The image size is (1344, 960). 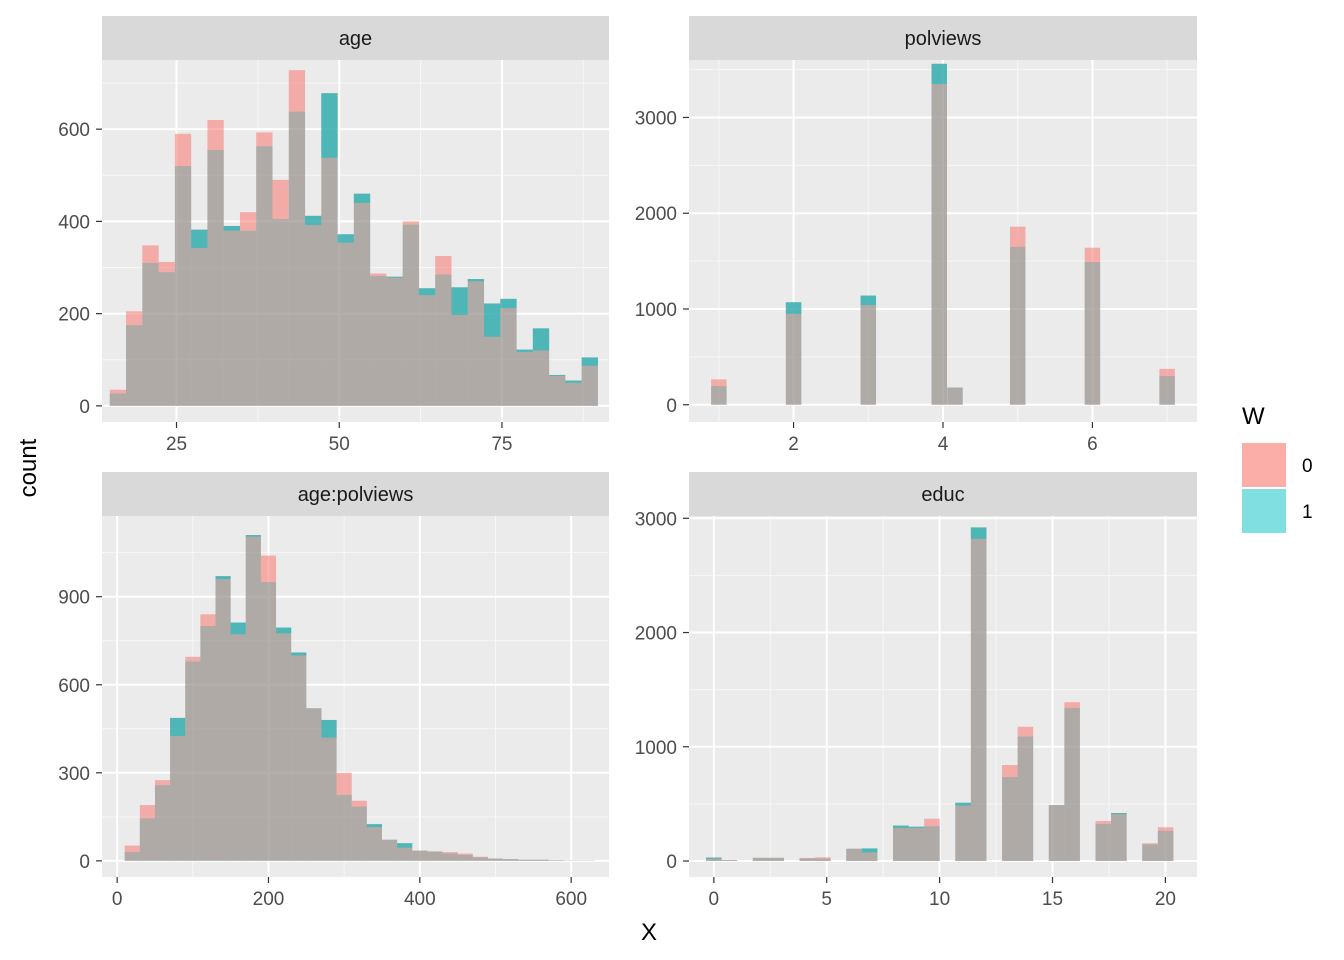 I want to click on y-tick-label: 600, so click(x=74, y=130).